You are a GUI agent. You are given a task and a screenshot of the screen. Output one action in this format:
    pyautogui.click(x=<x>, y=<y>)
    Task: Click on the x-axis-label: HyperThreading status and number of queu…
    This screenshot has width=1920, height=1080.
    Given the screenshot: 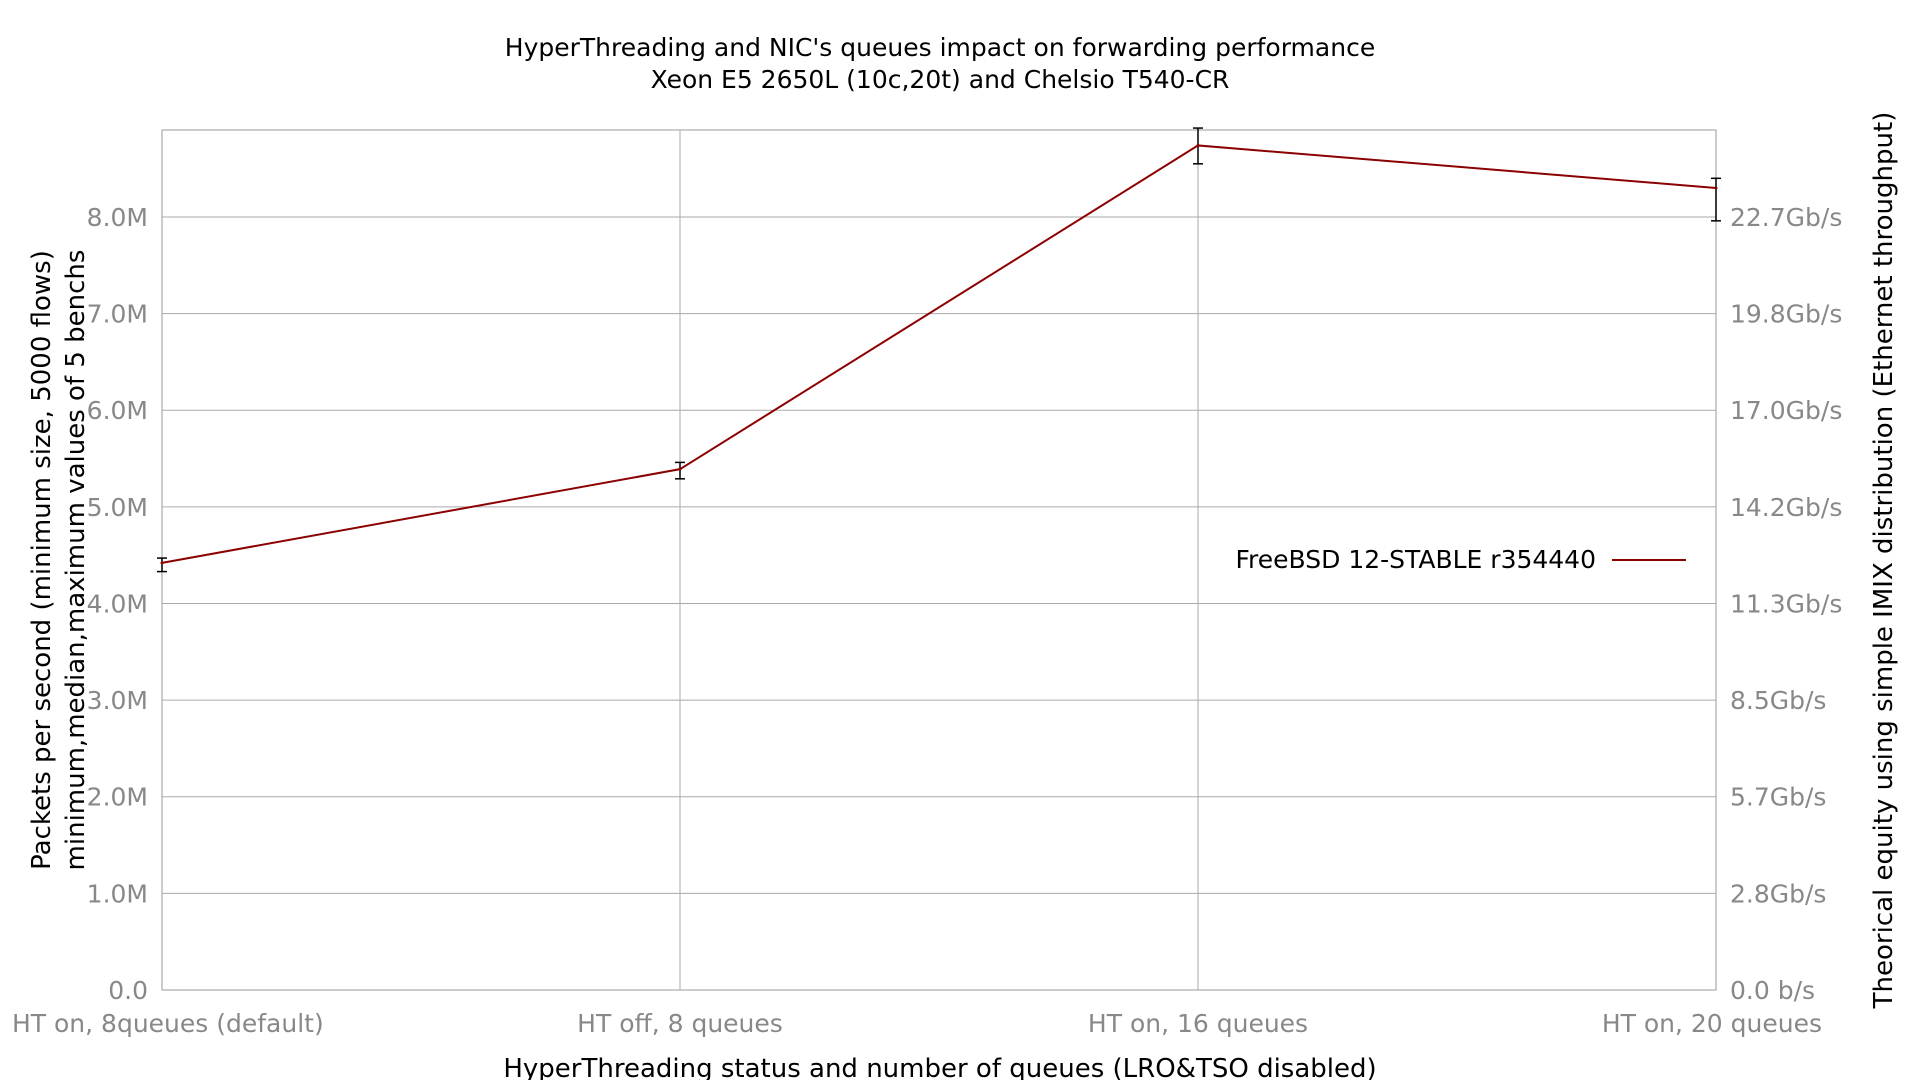 What is the action you would take?
    pyautogui.click(x=939, y=1067)
    